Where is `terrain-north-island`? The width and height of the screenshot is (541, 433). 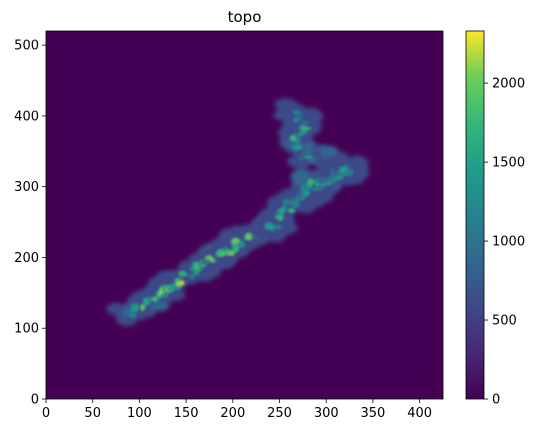 terrain-north-island is located at coordinates (310, 169).